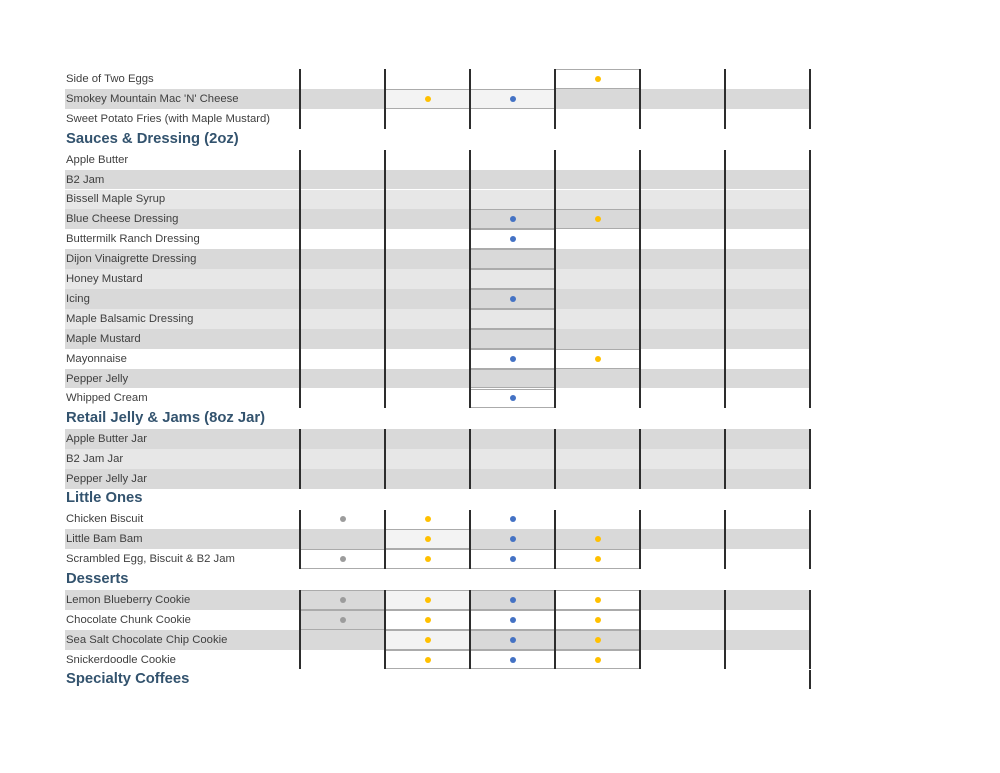 This screenshot has height=773, width=1000. Describe the element at coordinates (437, 478) in the screenshot. I see `table-row: Pepper Jelly Jar` at that location.